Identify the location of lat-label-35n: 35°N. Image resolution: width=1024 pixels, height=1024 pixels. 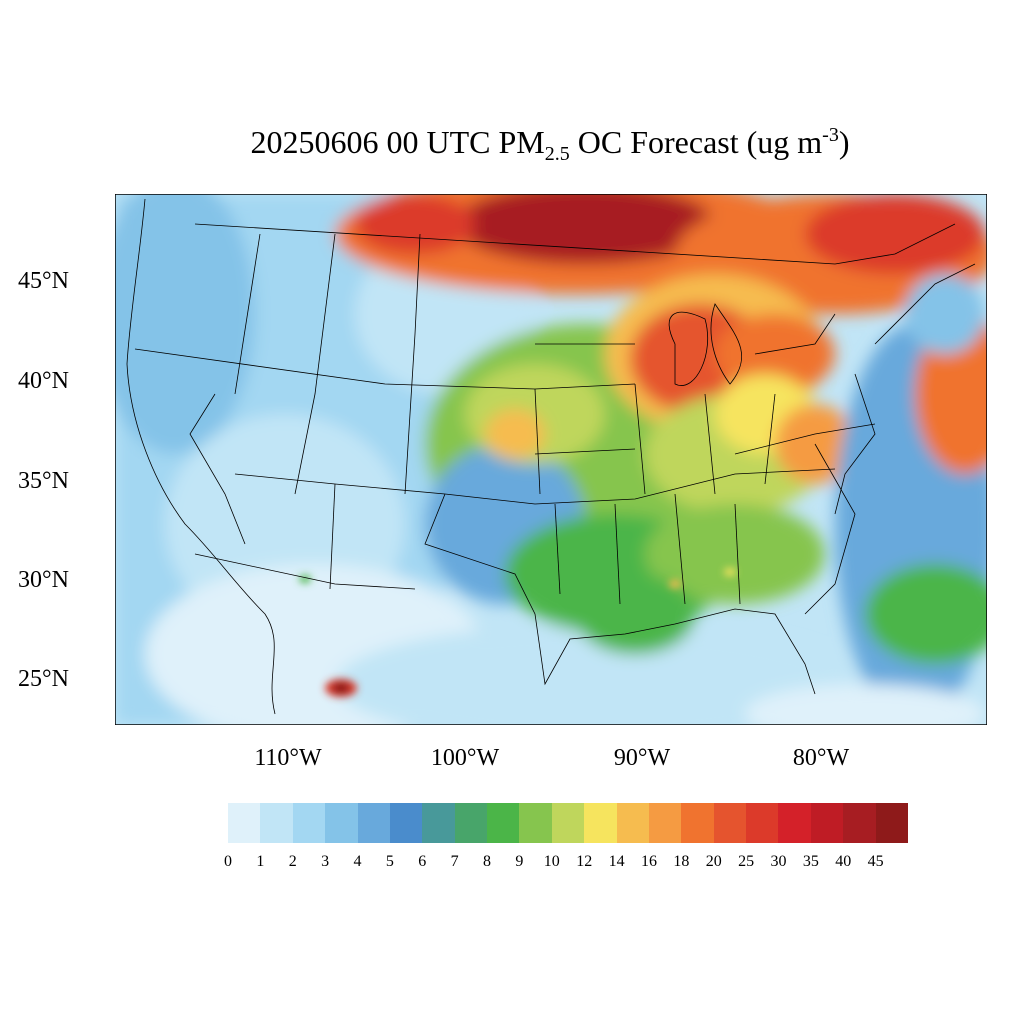
(43, 481).